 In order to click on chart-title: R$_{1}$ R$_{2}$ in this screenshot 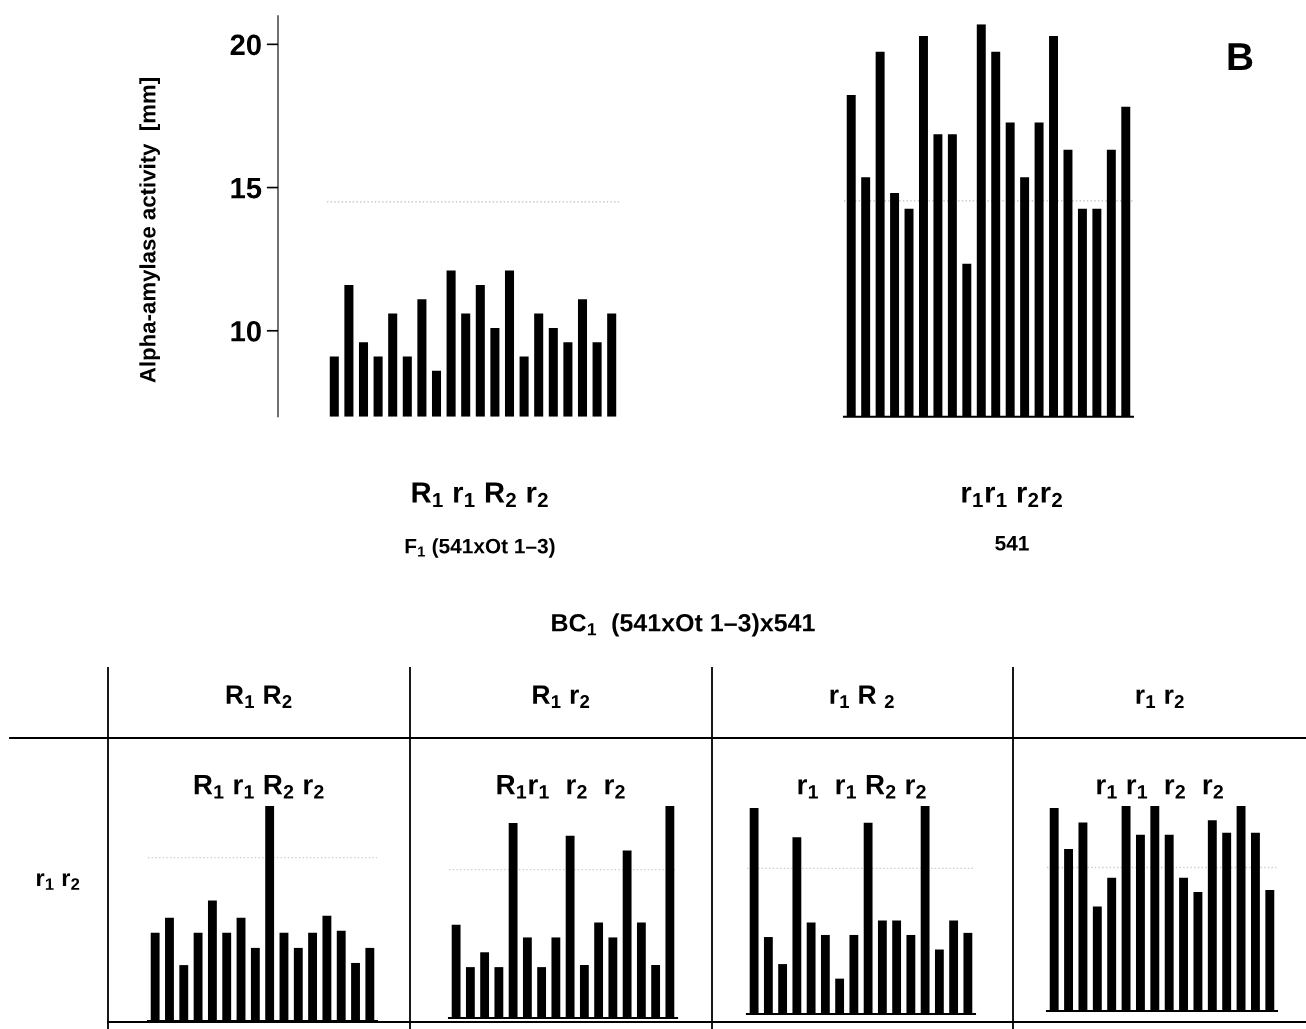, I will do `click(259, 696)`.